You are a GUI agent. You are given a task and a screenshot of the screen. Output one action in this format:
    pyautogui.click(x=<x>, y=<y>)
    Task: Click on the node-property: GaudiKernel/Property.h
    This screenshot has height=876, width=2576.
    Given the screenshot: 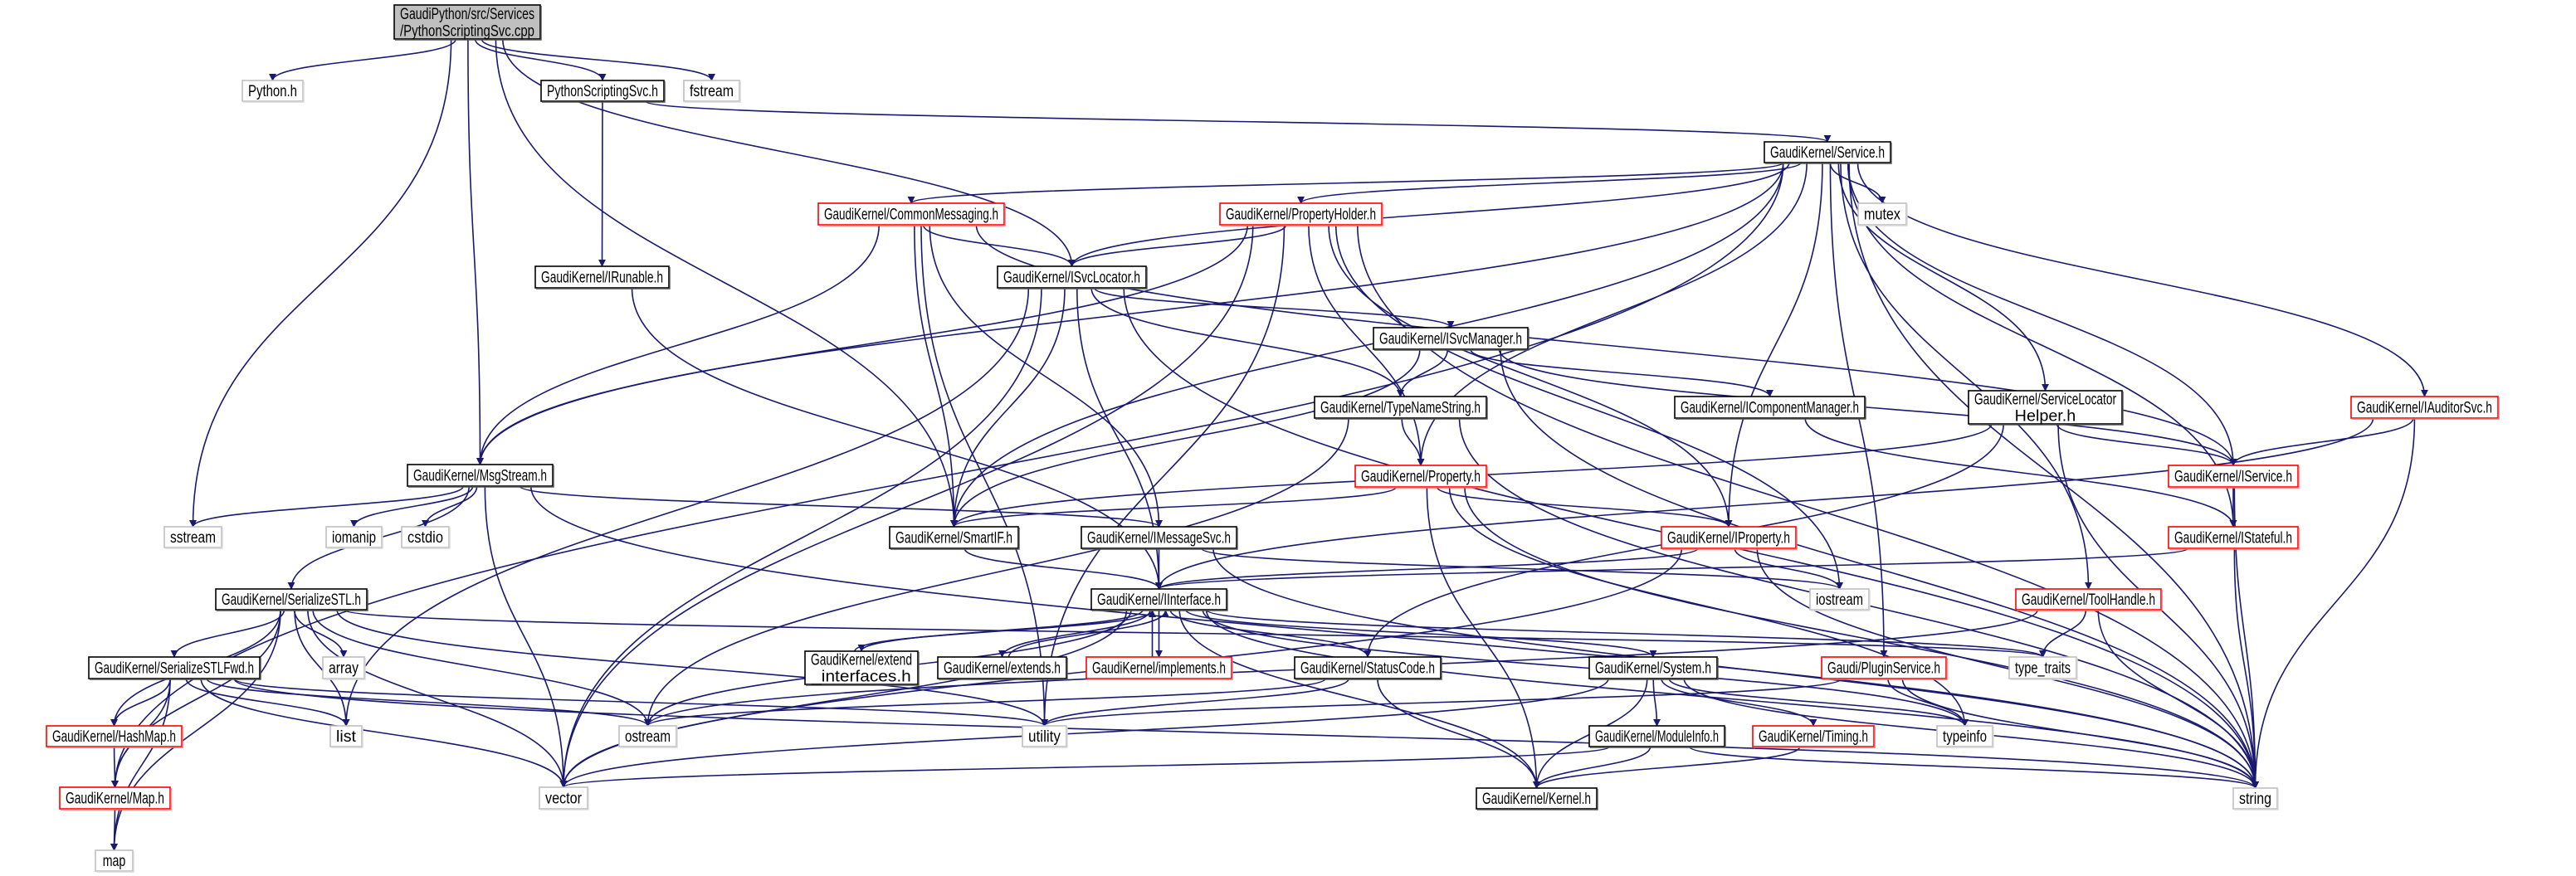 What is the action you would take?
    pyautogui.click(x=1421, y=477)
    